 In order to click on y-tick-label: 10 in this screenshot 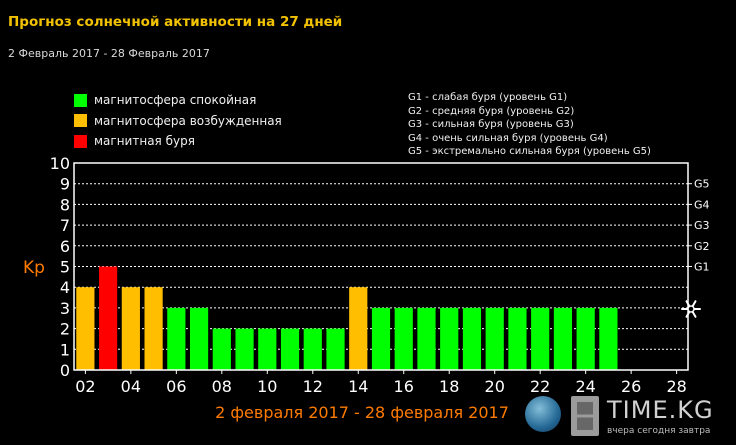, I will do `click(60, 163)`.